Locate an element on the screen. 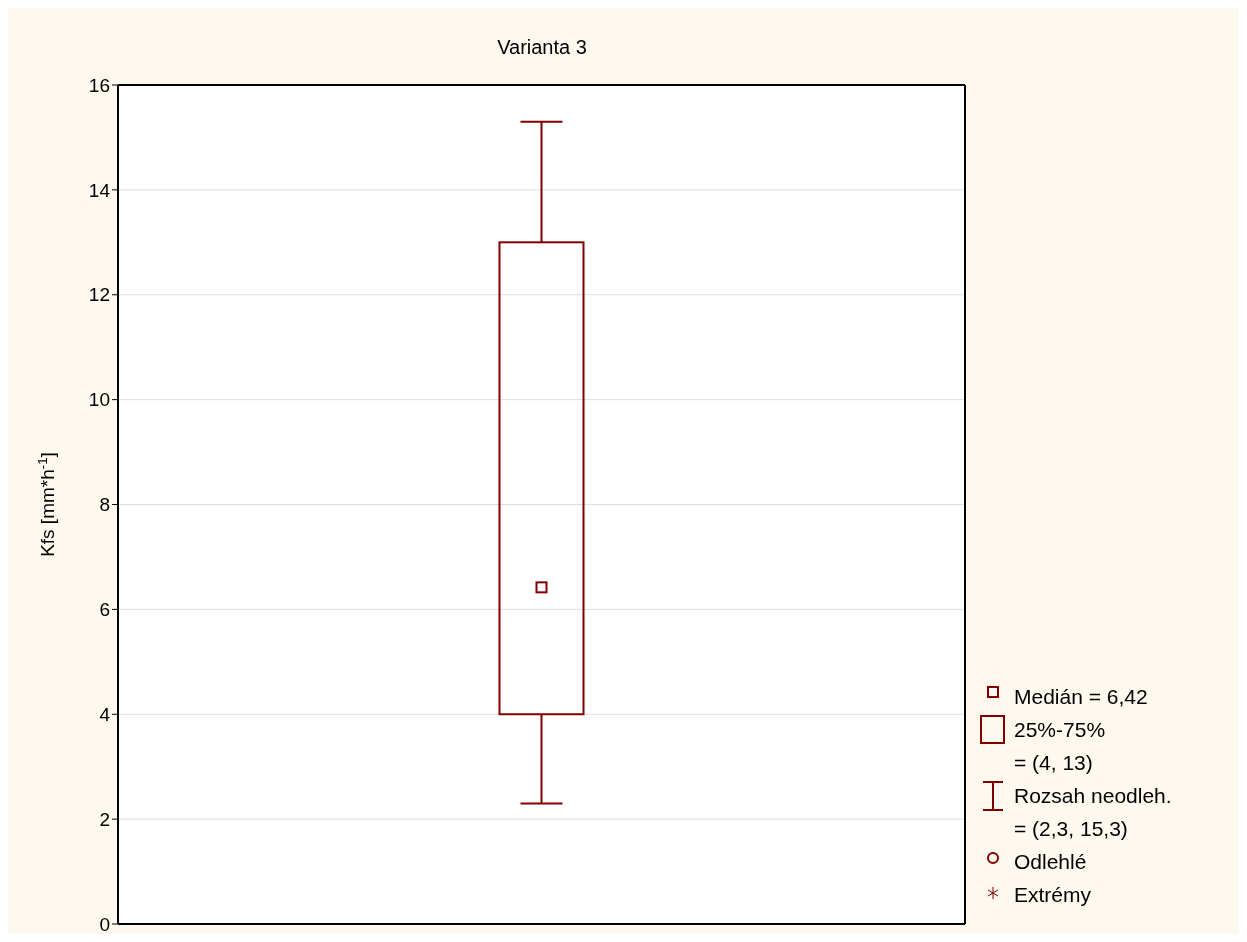 This screenshot has width=1247, height=942. y-tick-label: 0 is located at coordinates (104, 924).